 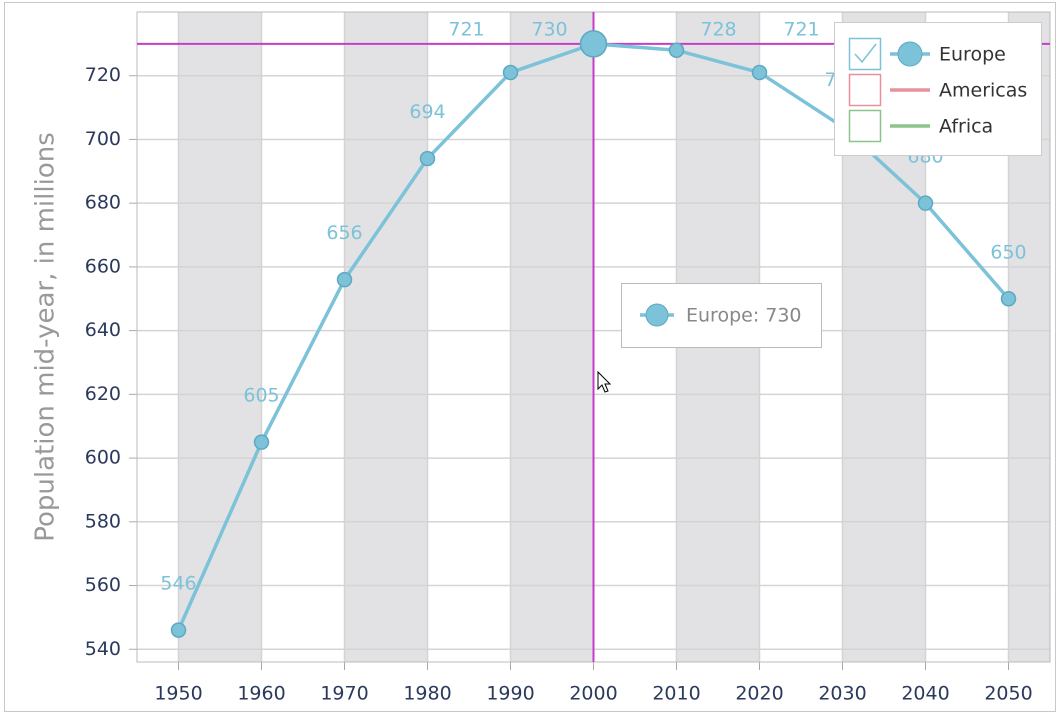 I want to click on data-label: 728, so click(x=718, y=30).